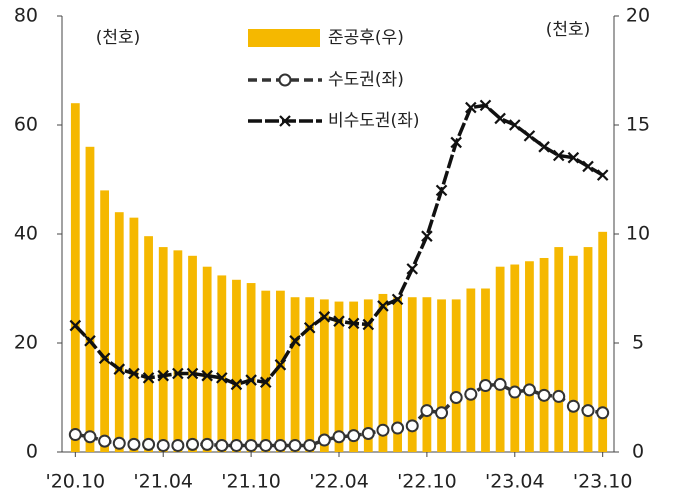 Image resolution: width=675 pixels, height=503 pixels. I want to click on legend-label: 비수도권(좌), so click(373, 121).